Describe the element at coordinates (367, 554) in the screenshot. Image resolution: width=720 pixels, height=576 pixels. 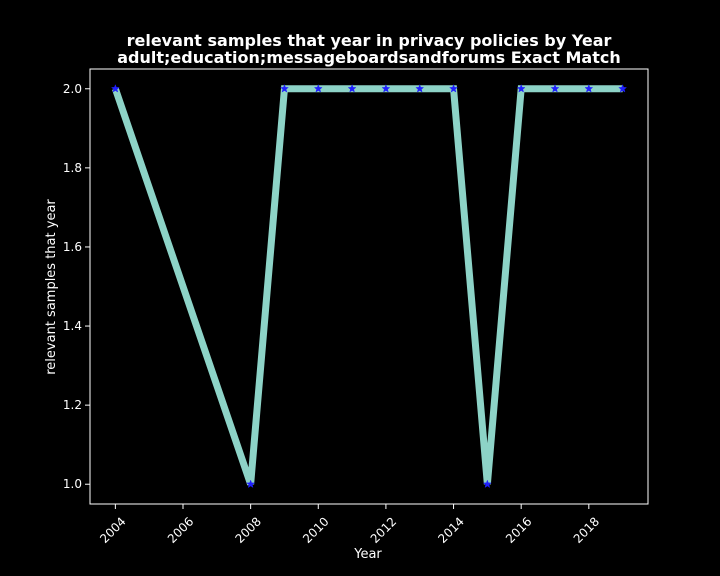
I see `x-axis-label: Year` at that location.